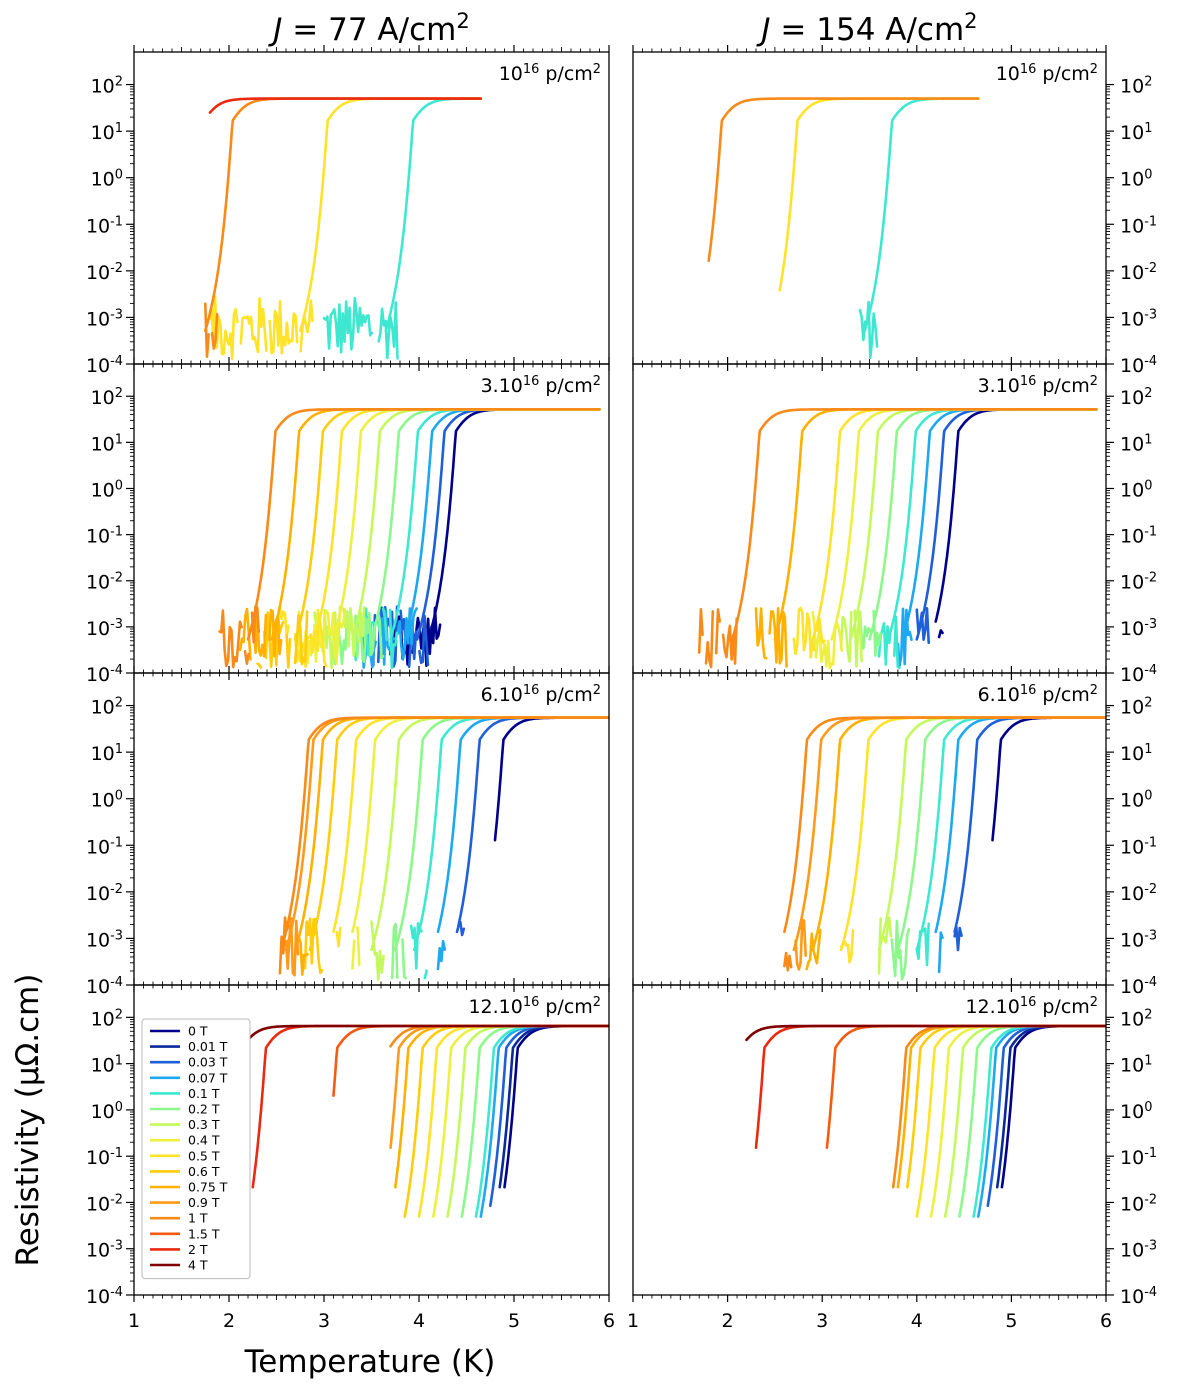  I want to click on legend-entry: 0 T, so click(198, 1031).